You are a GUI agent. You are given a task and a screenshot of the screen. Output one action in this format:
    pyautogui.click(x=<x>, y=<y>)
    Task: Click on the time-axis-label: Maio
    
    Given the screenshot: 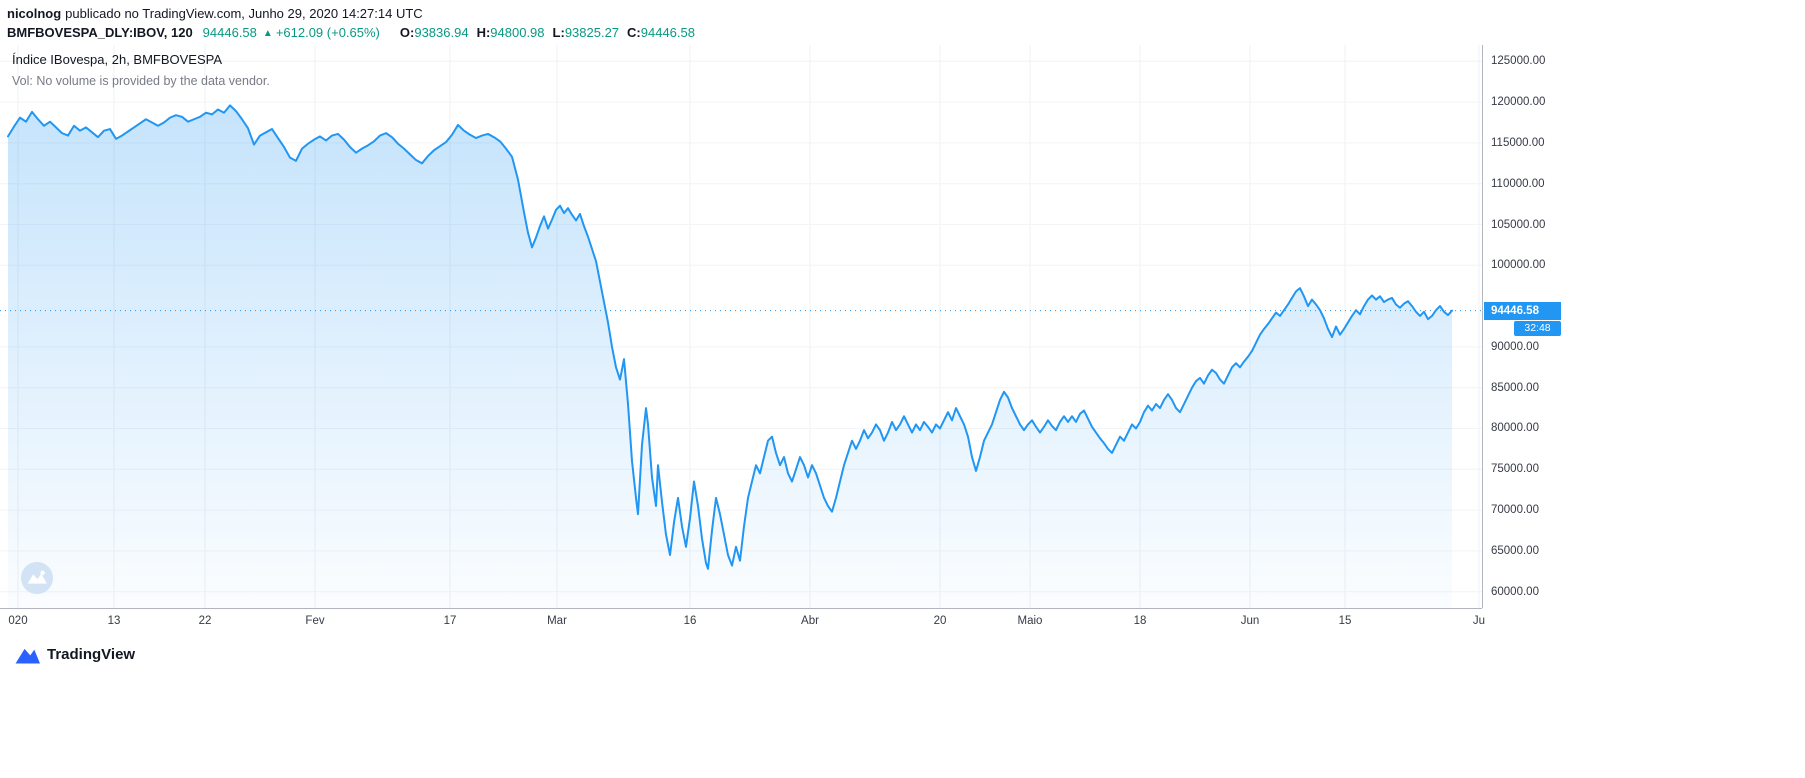 What is the action you would take?
    pyautogui.click(x=1030, y=621)
    